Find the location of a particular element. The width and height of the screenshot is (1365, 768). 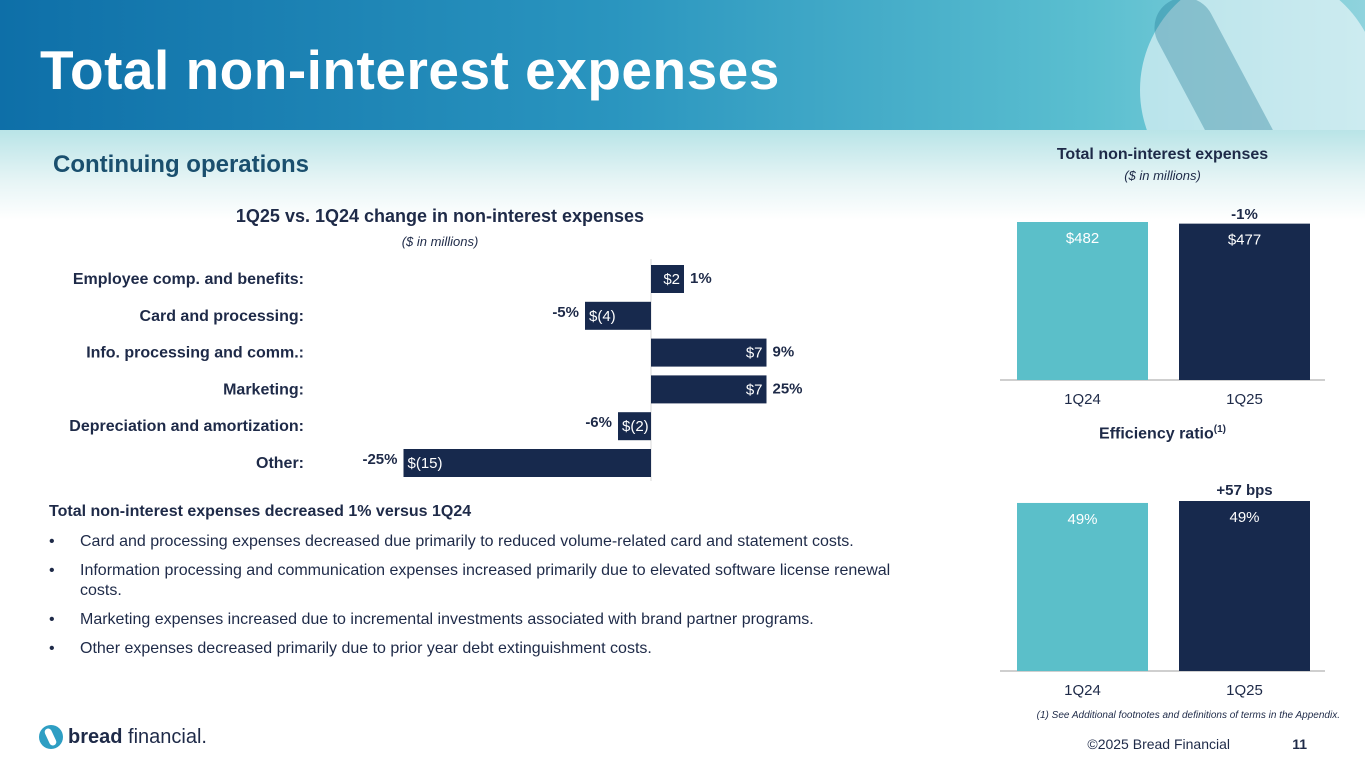

pct-change-label: 1% is located at coordinates (701, 278).